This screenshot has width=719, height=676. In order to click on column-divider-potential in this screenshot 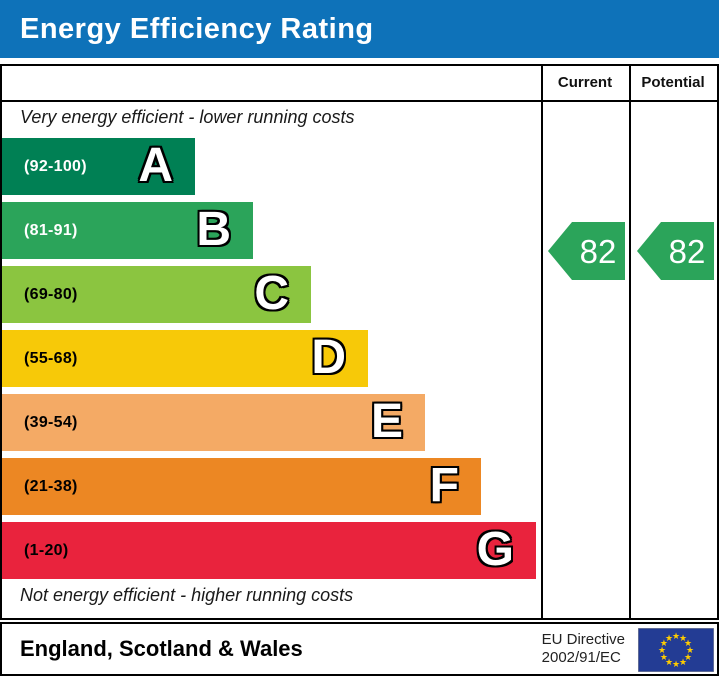, I will do `click(630, 342)`.